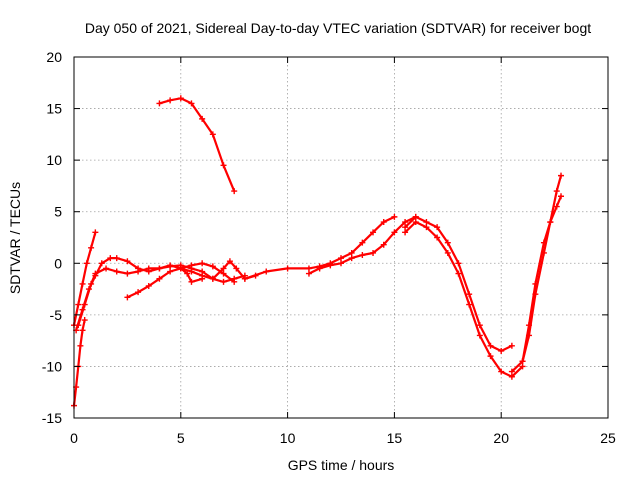 Image resolution: width=640 pixels, height=480 pixels. Describe the element at coordinates (56, 315) in the screenshot. I see `y-tick-label: -5` at that location.